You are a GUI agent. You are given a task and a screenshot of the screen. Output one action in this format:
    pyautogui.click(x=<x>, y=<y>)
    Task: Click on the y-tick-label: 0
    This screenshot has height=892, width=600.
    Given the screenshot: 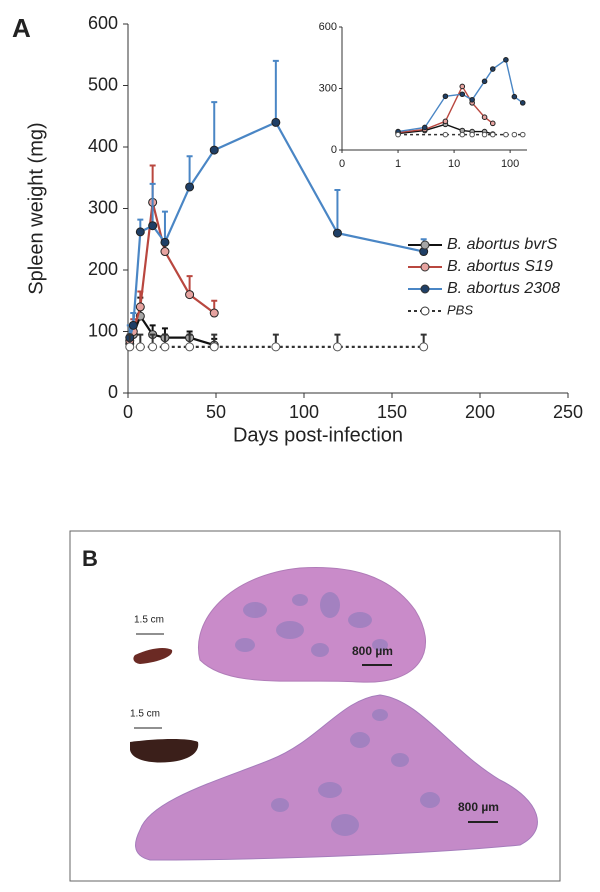 What is the action you would take?
    pyautogui.click(x=113, y=392)
    